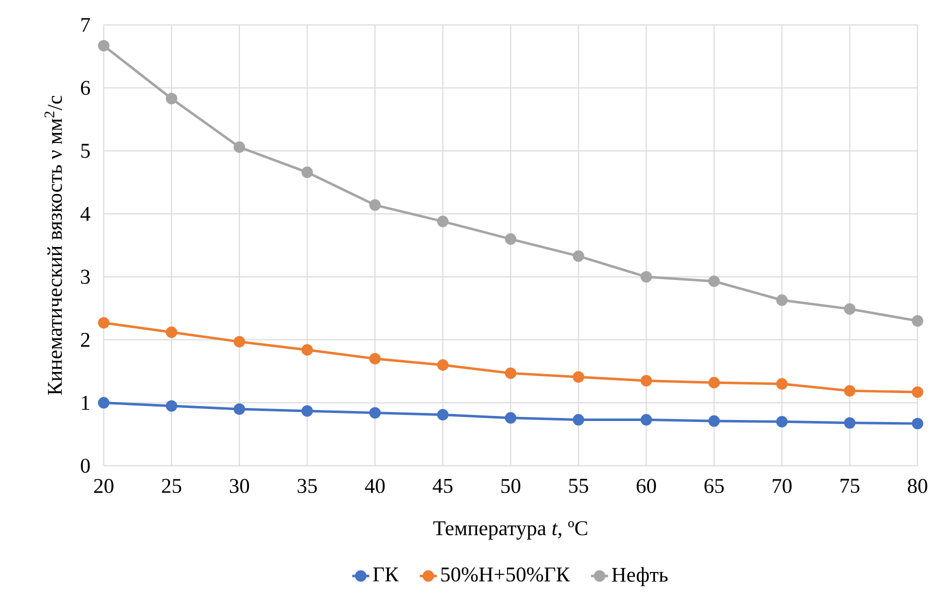 This screenshot has height=596, width=935. What do you see at coordinates (85, 87) in the screenshot?
I see `y-tick-label: 6` at bounding box center [85, 87].